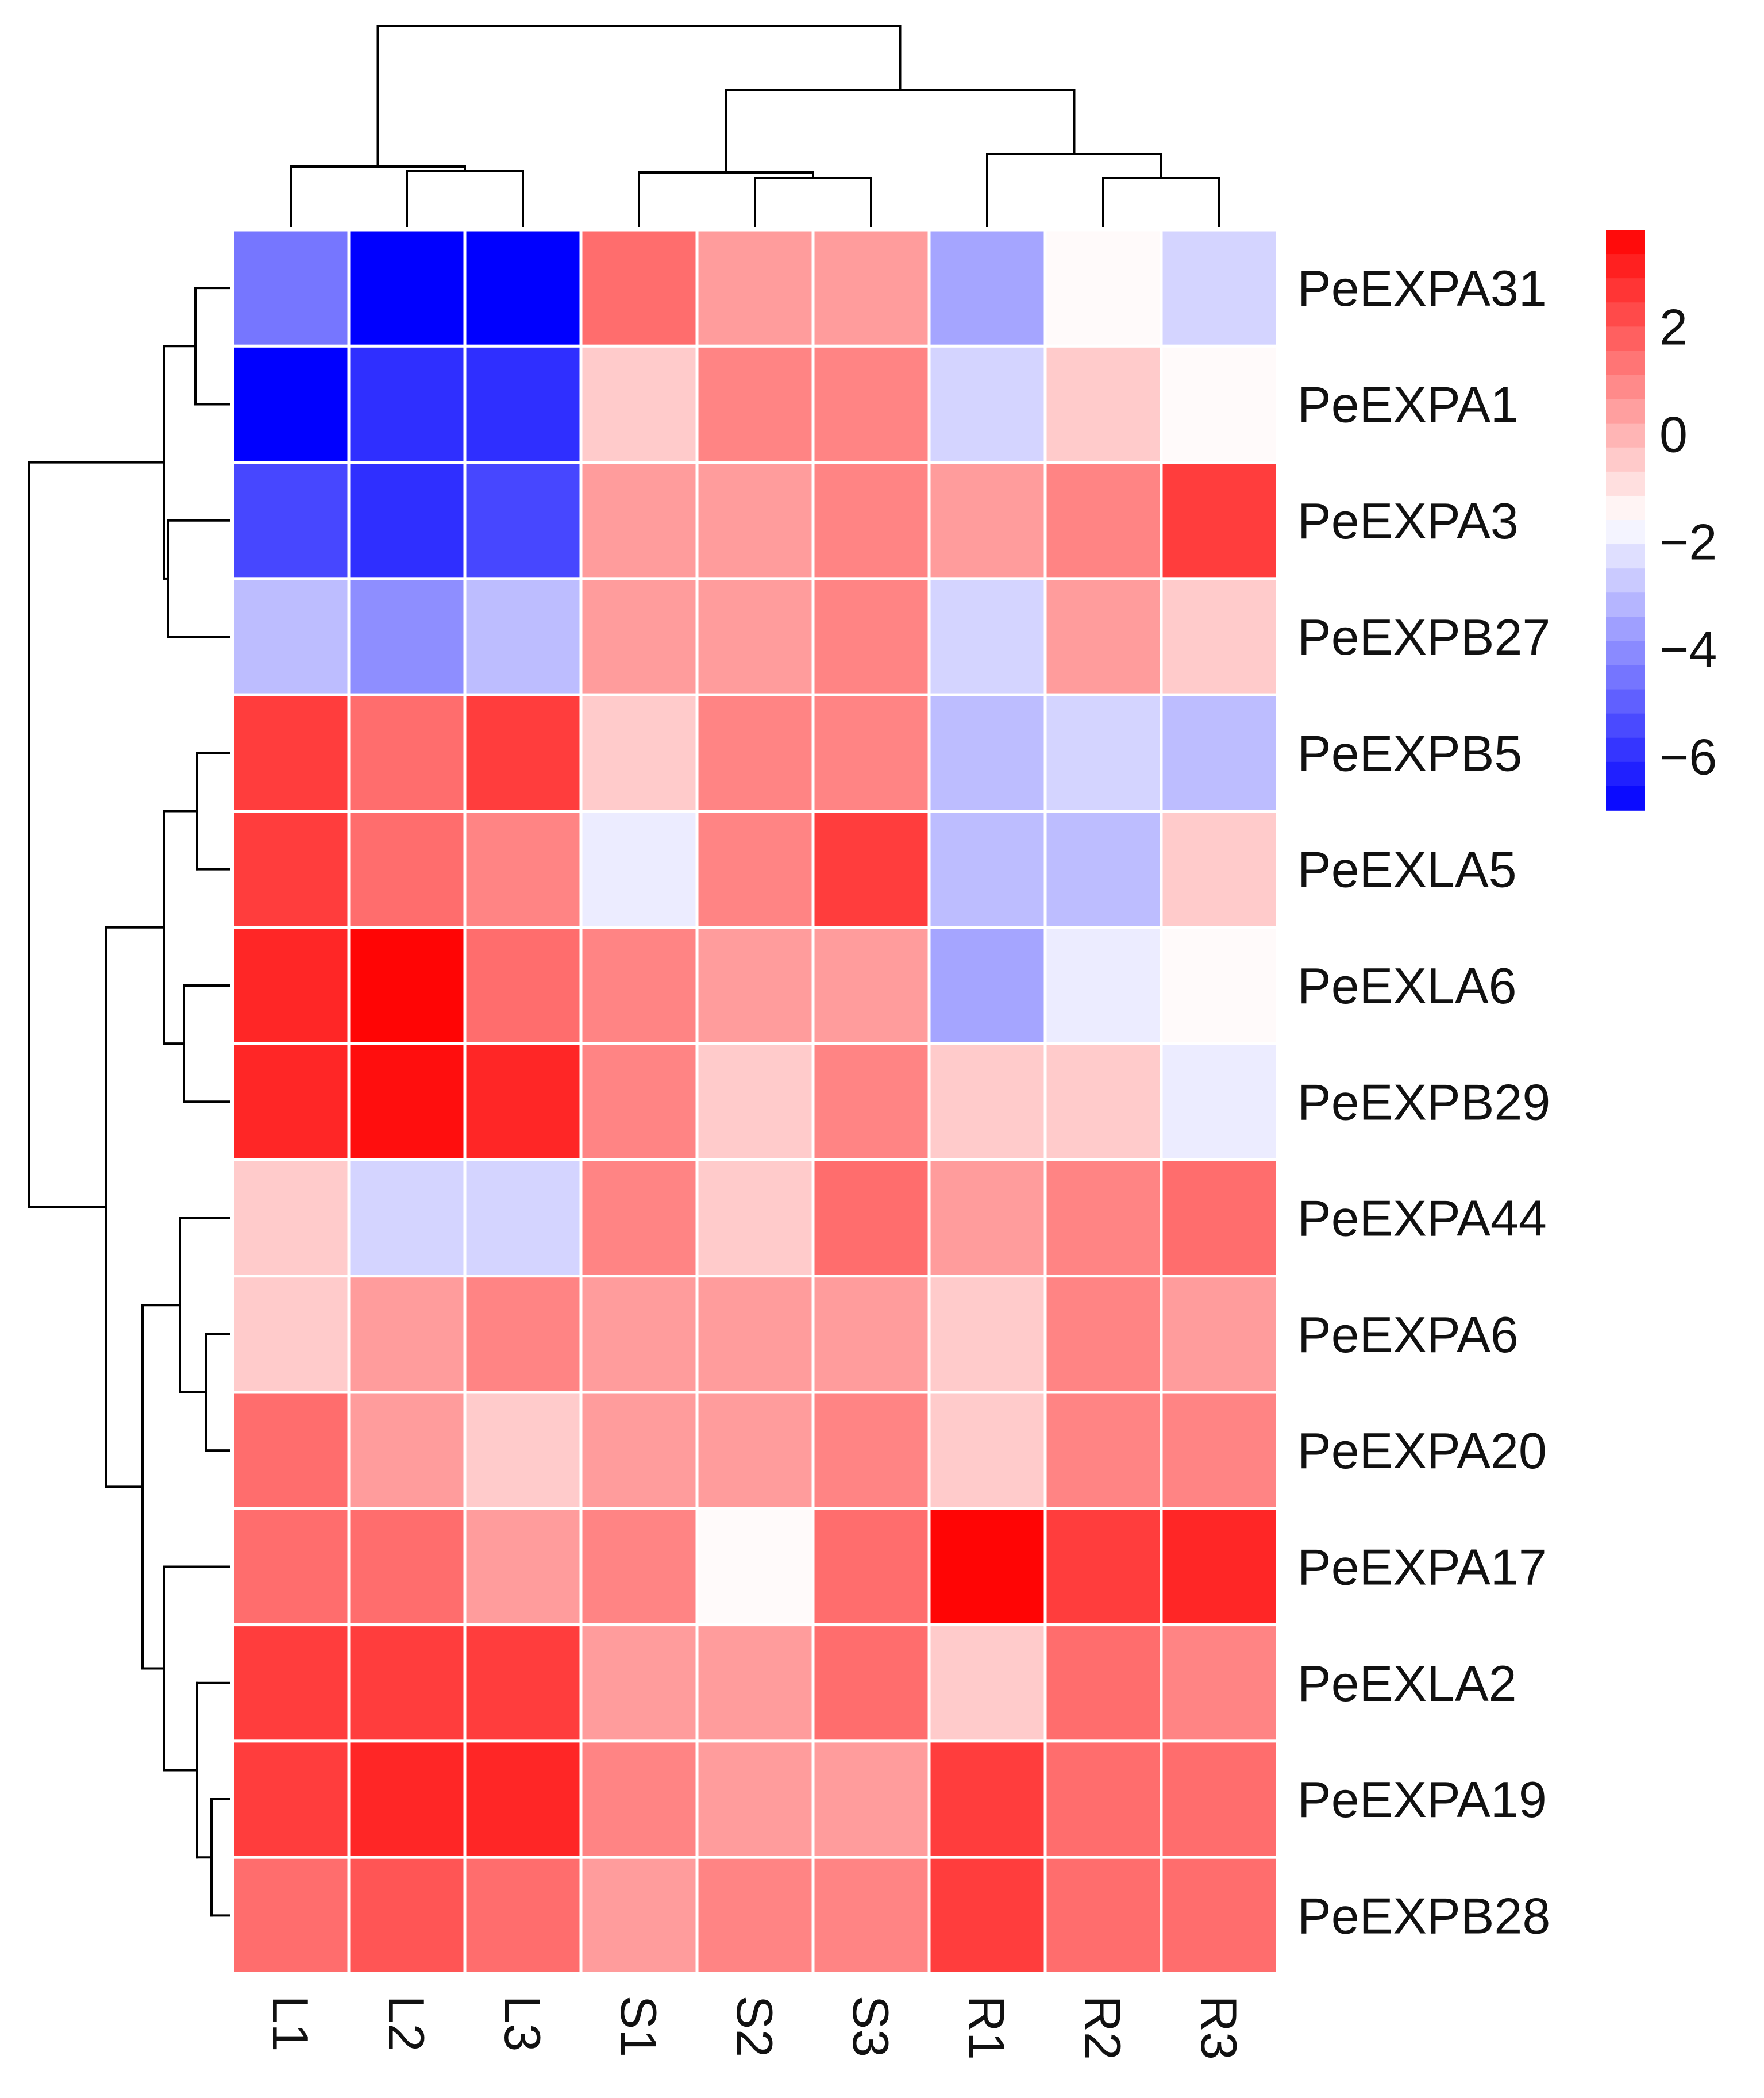  Describe the element at coordinates (755, 753) in the screenshot. I see `cell-PeEXPB5-S2` at that location.